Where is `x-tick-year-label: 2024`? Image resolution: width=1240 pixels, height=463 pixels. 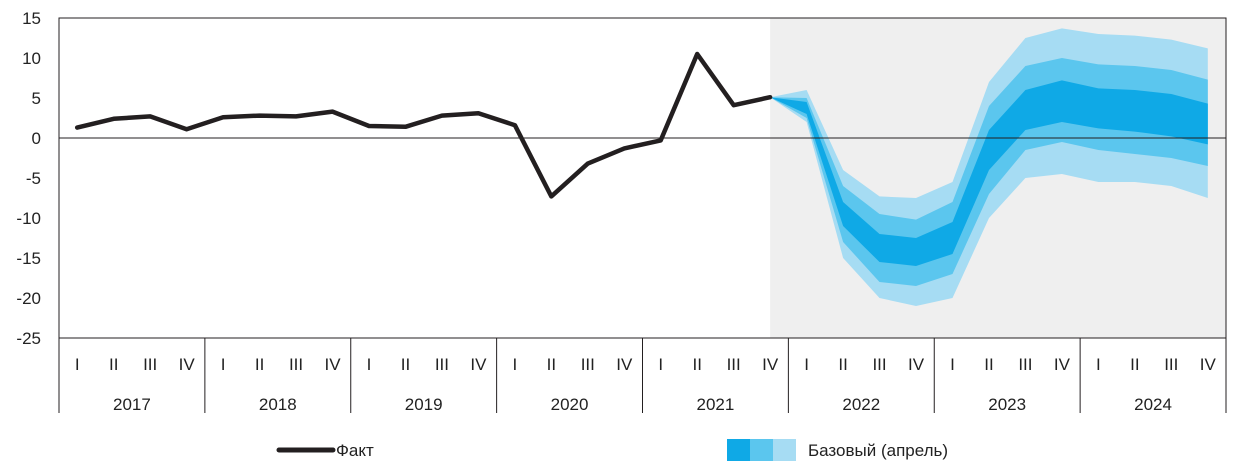 x-tick-year-label: 2024 is located at coordinates (1153, 404).